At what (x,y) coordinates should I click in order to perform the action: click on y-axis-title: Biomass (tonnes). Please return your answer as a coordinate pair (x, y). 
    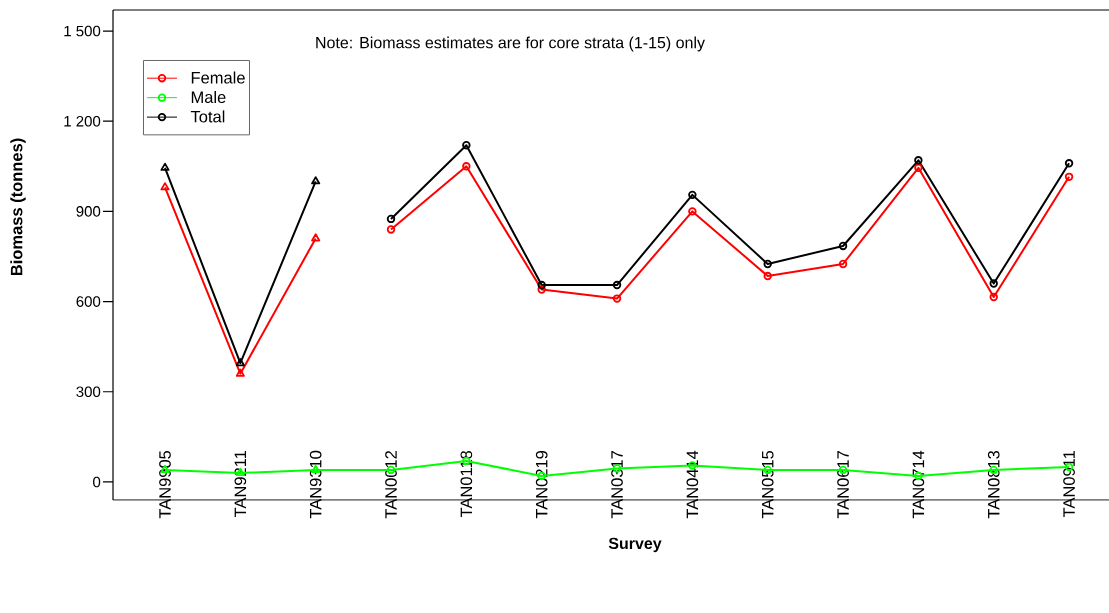
    Looking at the image, I should click on (18, 207).